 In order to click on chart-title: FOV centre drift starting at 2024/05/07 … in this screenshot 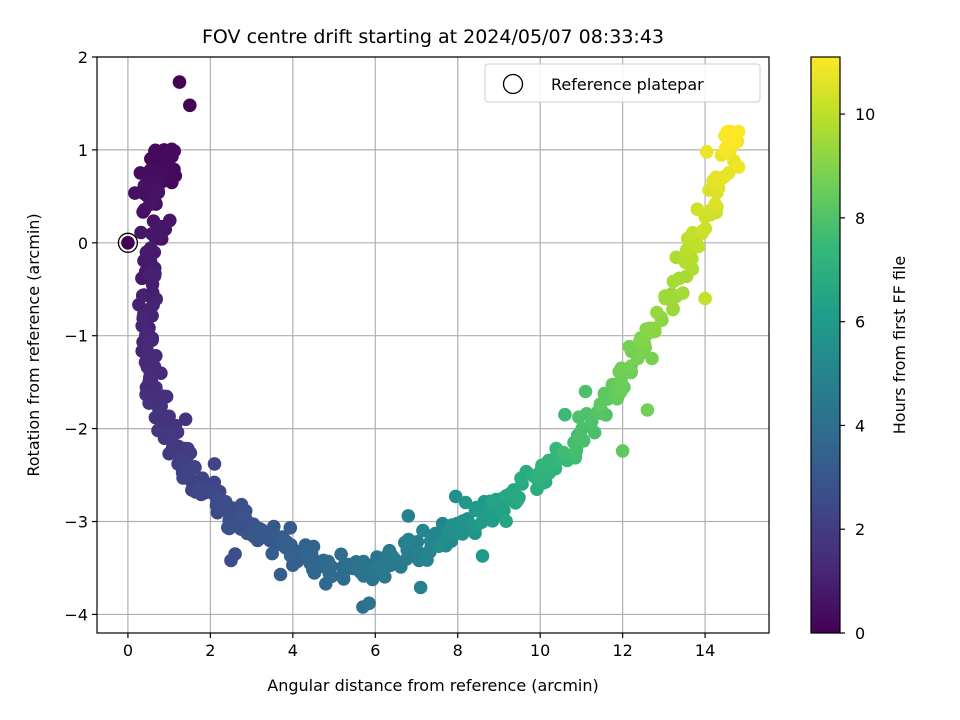, I will do `click(433, 37)`.